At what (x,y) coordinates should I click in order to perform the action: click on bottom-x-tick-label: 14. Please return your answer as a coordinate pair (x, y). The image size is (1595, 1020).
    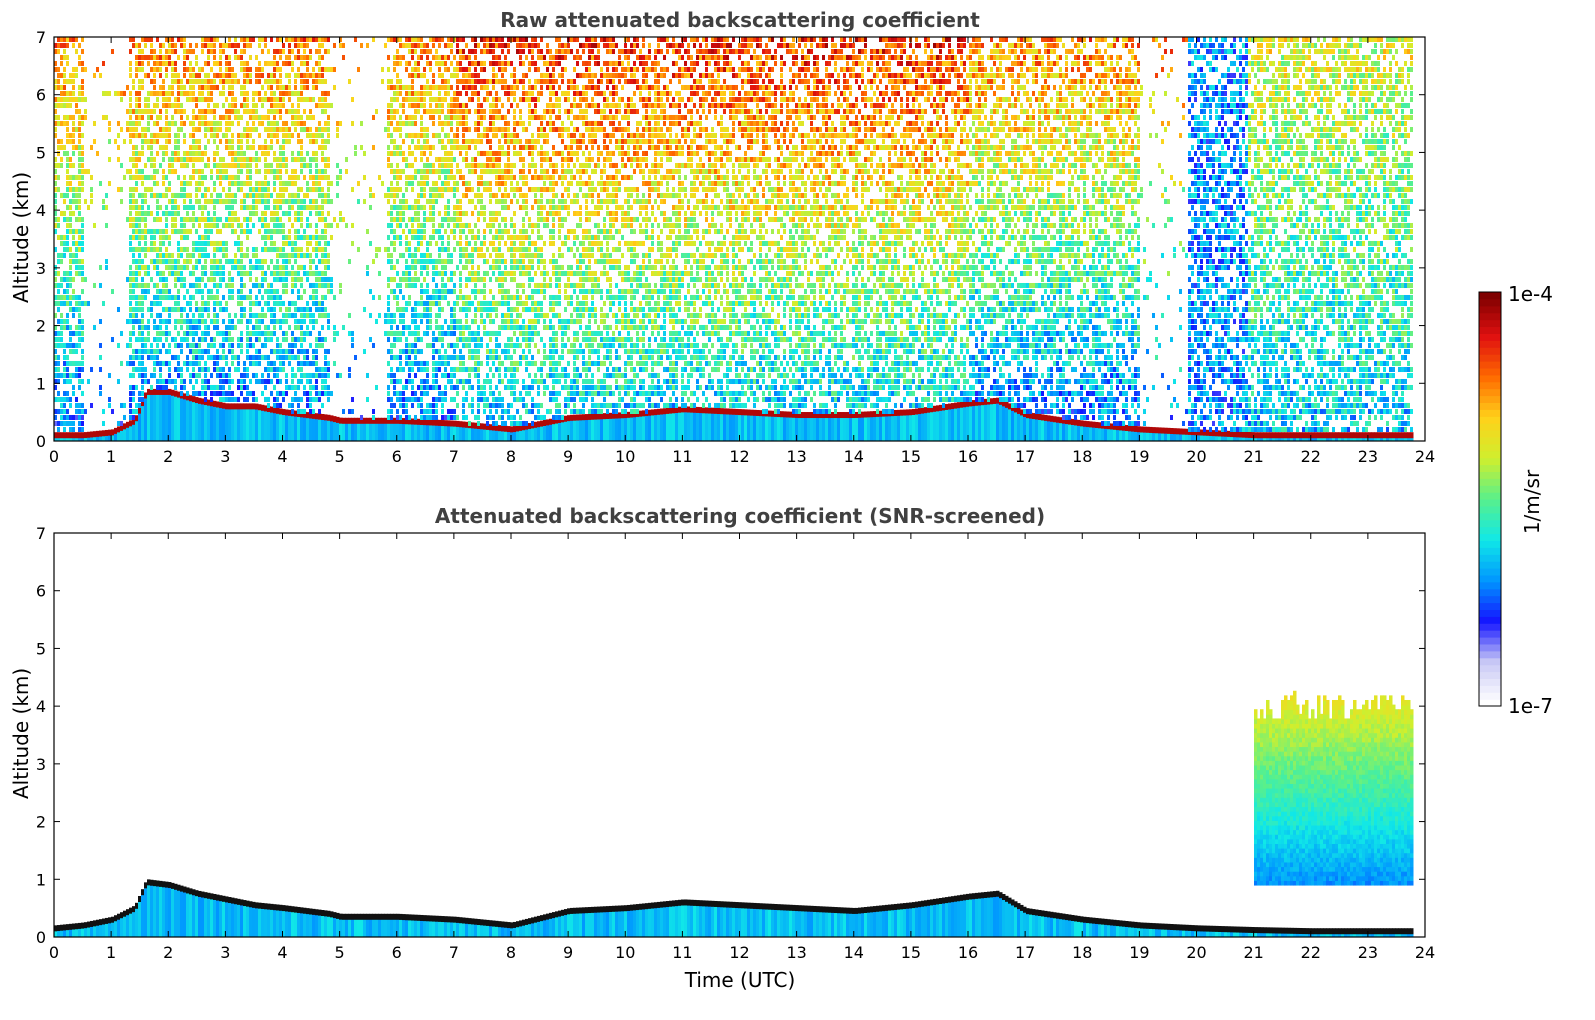
    Looking at the image, I should click on (854, 952).